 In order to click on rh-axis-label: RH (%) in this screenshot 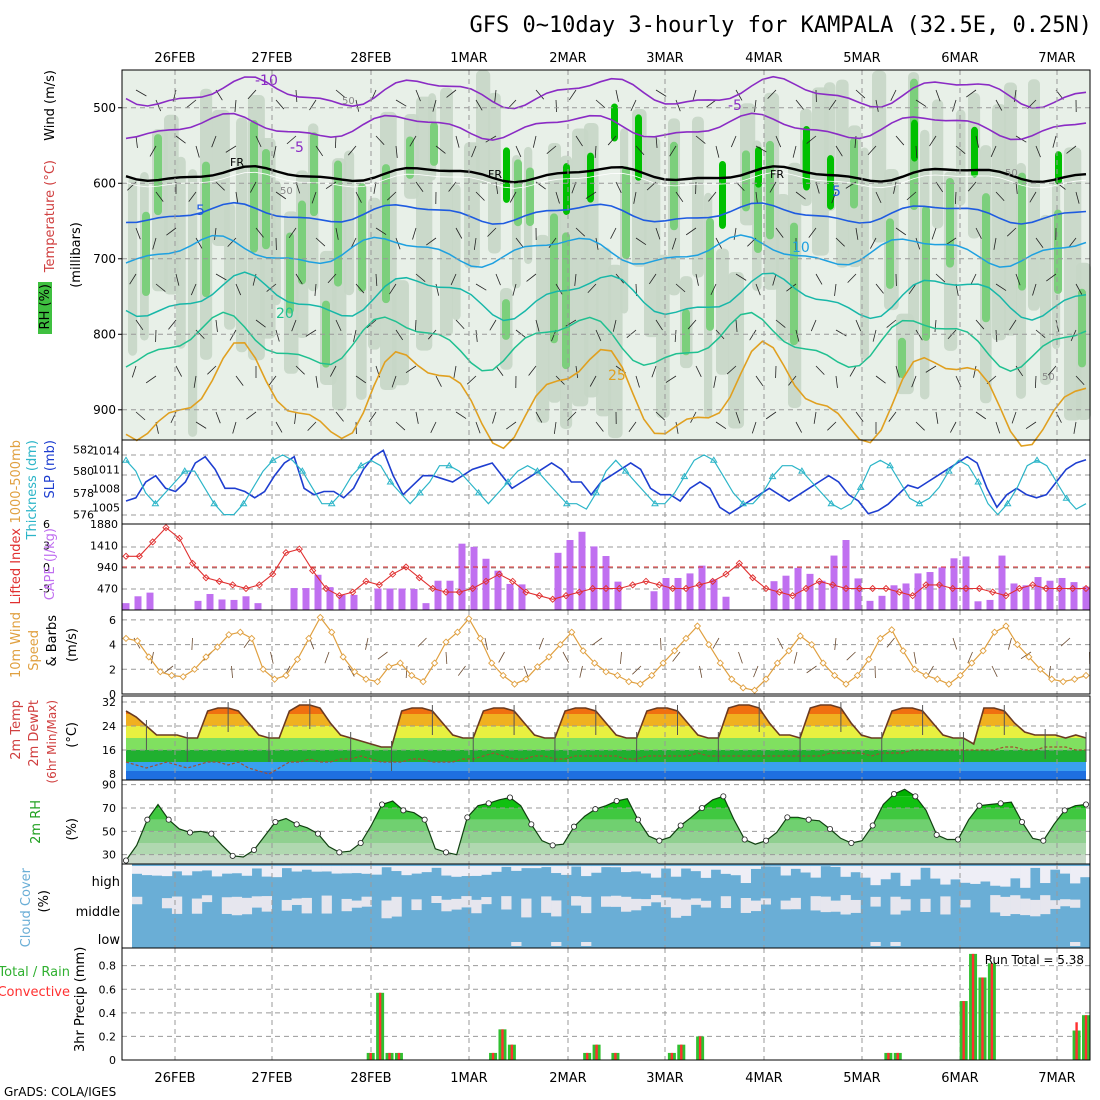, I will do `click(45, 306)`.